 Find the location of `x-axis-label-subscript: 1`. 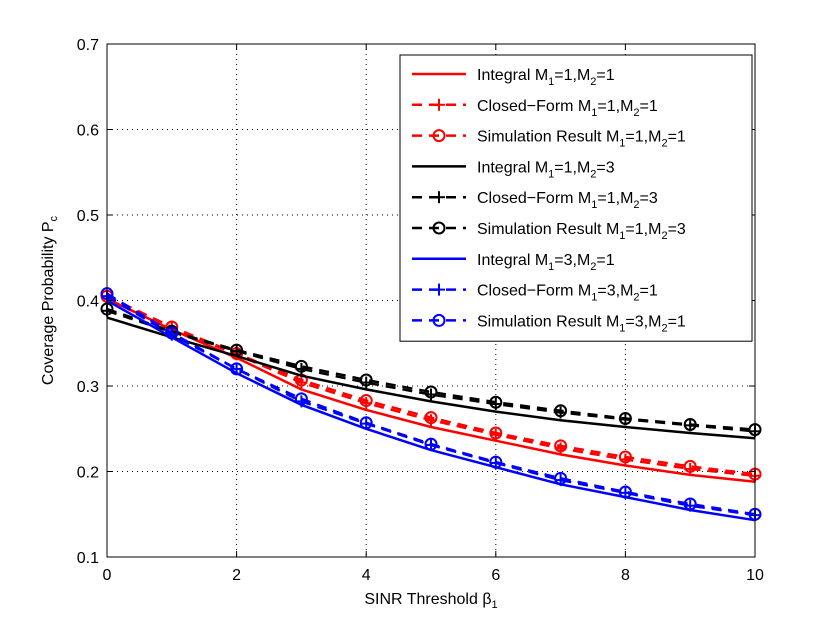

x-axis-label-subscript: 1 is located at coordinates (495, 605).